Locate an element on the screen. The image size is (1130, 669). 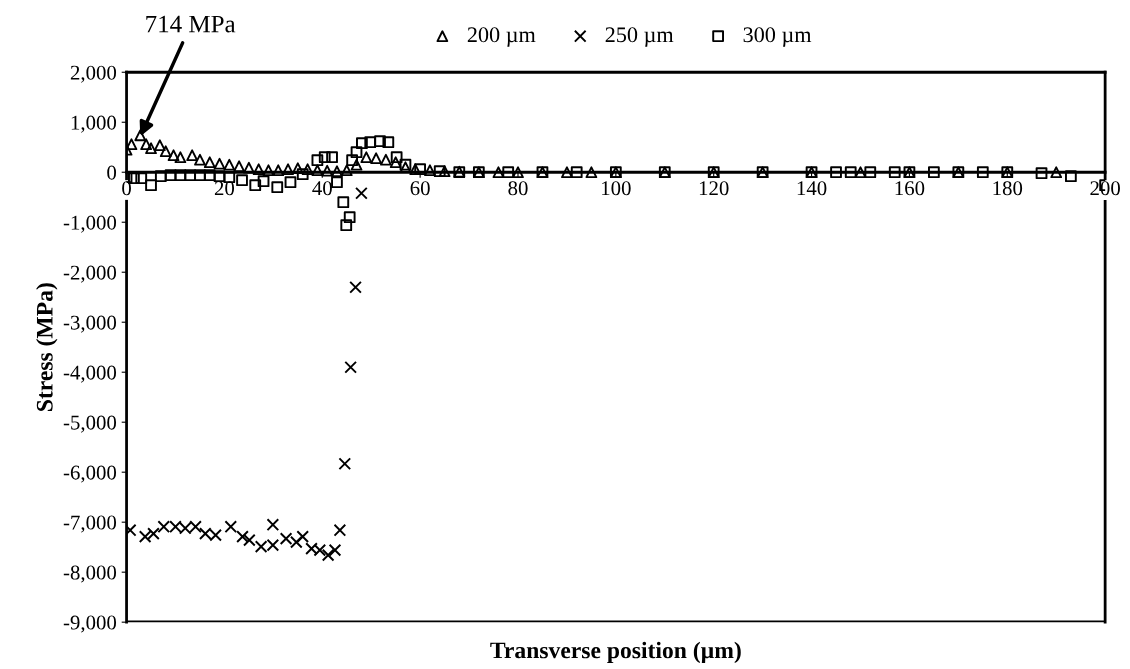
y-tick-label: -1,000 is located at coordinates (90, 224).